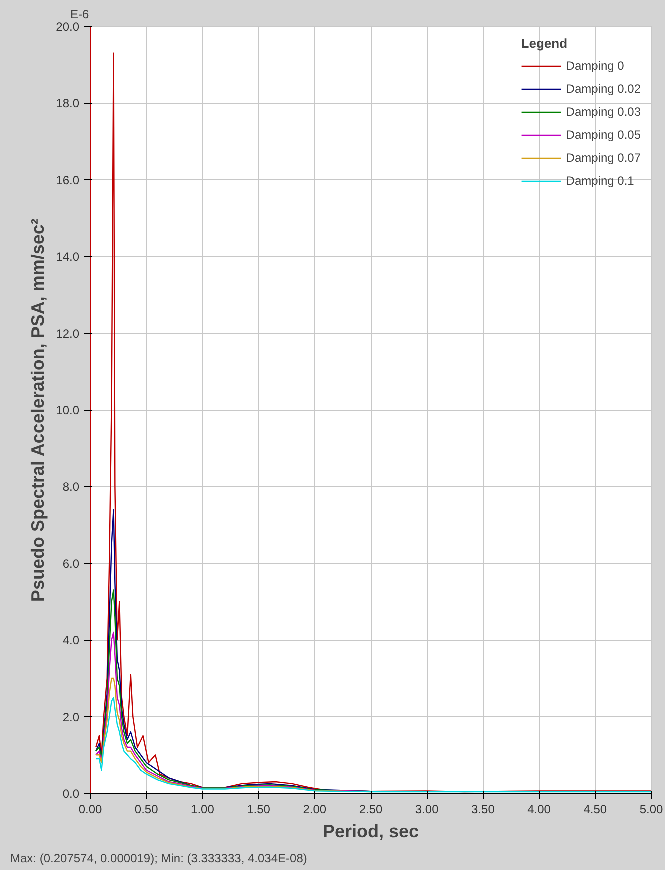  I want to click on x-tick-label: 0.50, so click(146, 809).